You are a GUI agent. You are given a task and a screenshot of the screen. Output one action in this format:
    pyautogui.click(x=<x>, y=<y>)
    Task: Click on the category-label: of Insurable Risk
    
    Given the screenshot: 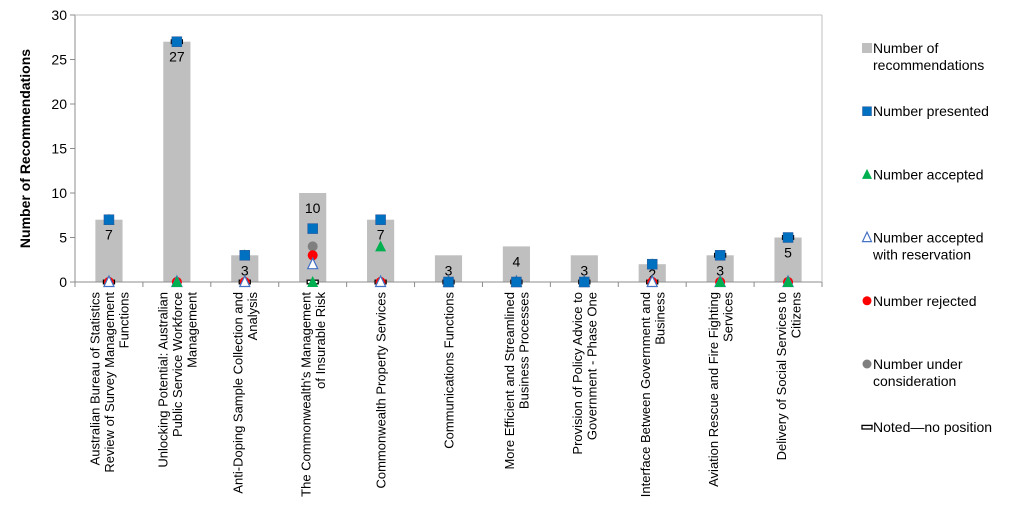 What is the action you would take?
    pyautogui.click(x=320, y=340)
    